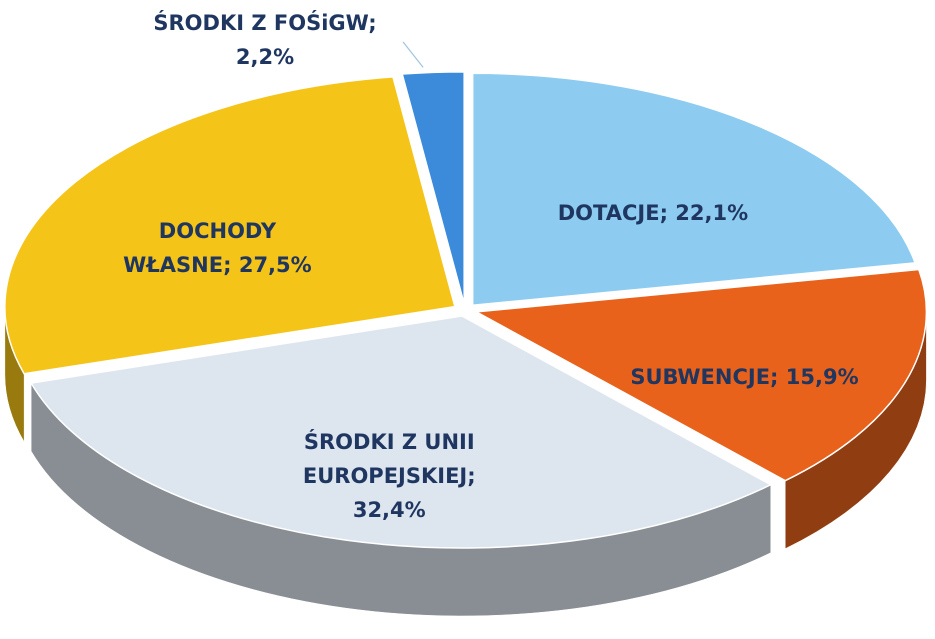 This screenshot has width=935, height=639. I want to click on leader-line, so click(413, 54).